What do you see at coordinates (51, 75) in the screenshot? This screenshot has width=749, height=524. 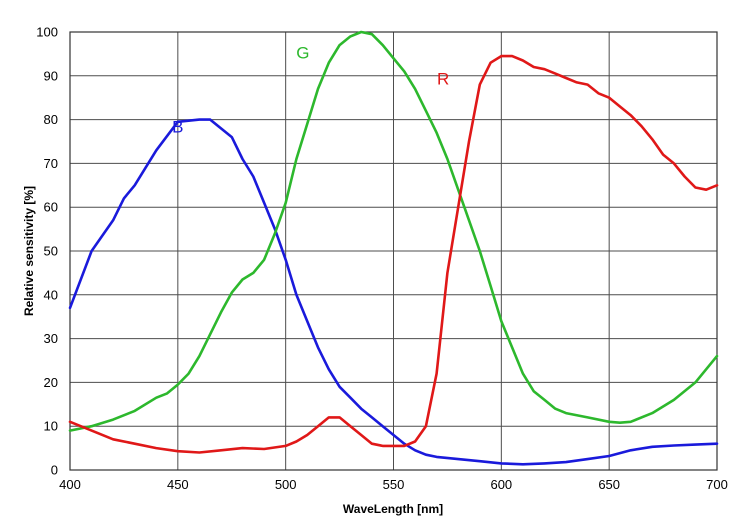 I see `y-tick-label-90: 90` at bounding box center [51, 75].